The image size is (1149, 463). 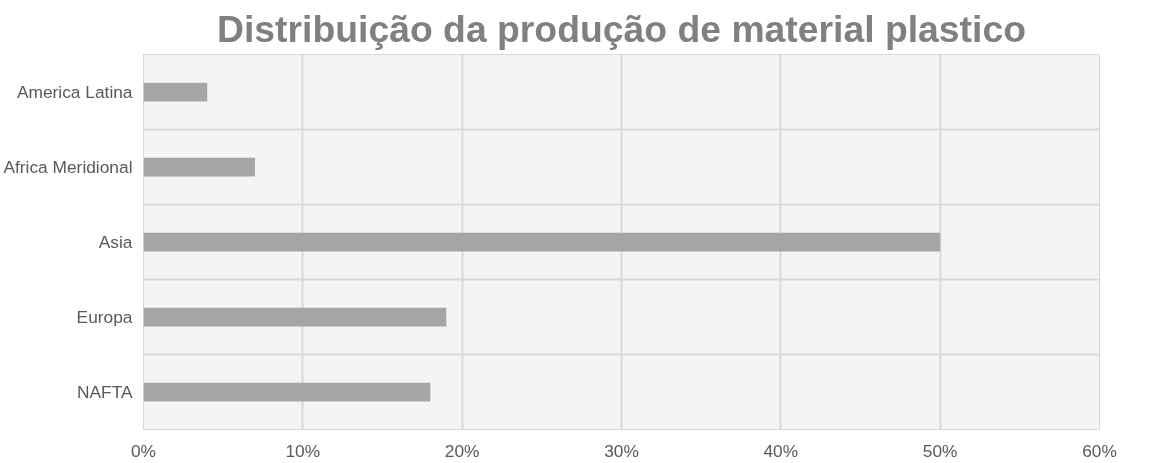 I want to click on x-tick-label: 30%, so click(x=621, y=450).